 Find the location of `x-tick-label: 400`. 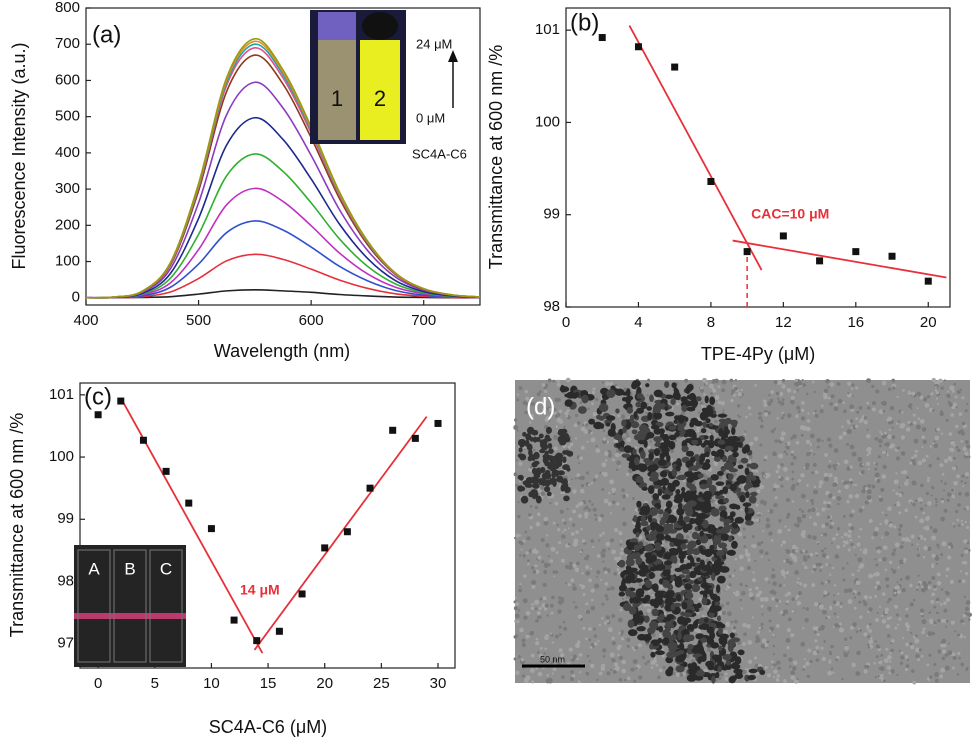

x-tick-label: 400 is located at coordinates (85, 320).